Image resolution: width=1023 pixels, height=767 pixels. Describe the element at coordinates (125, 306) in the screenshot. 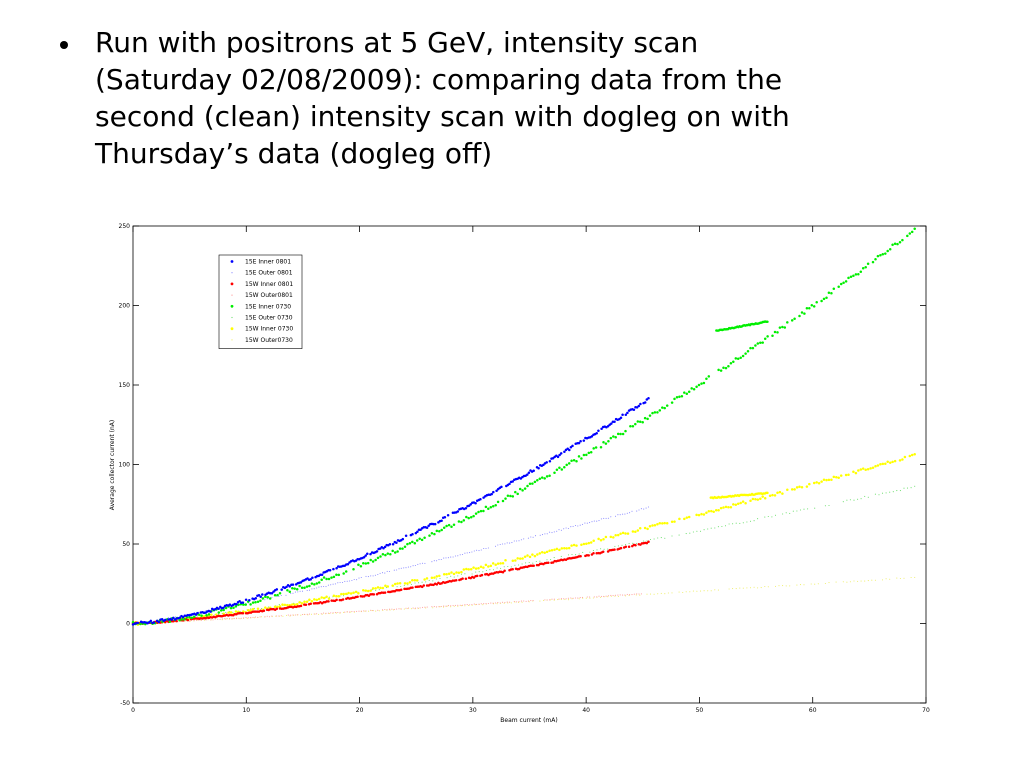

I see `y-tick-label: 200` at that location.